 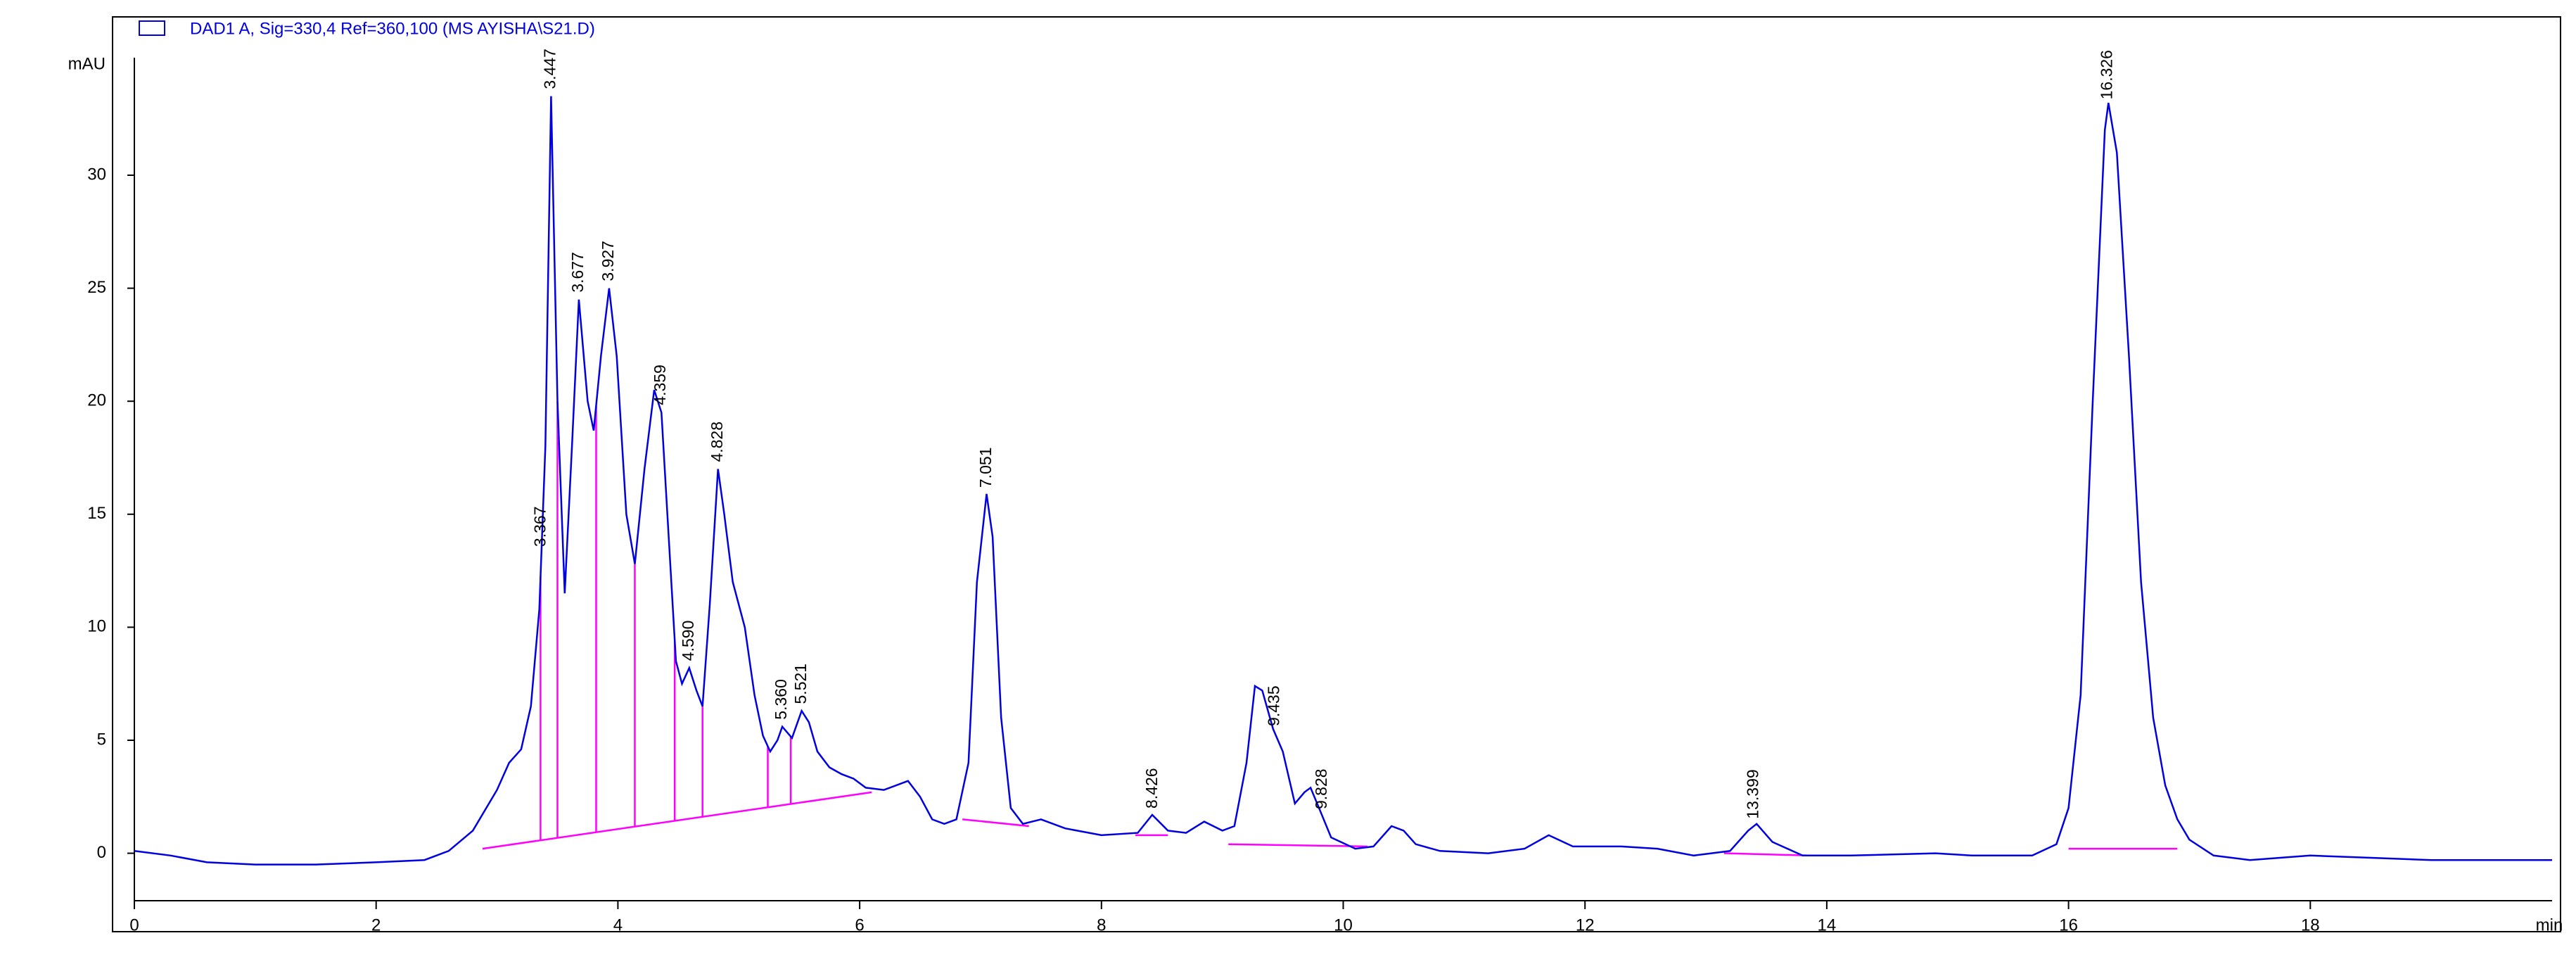 What do you see at coordinates (101, 739) in the screenshot?
I see `y-tick-label: 5` at bounding box center [101, 739].